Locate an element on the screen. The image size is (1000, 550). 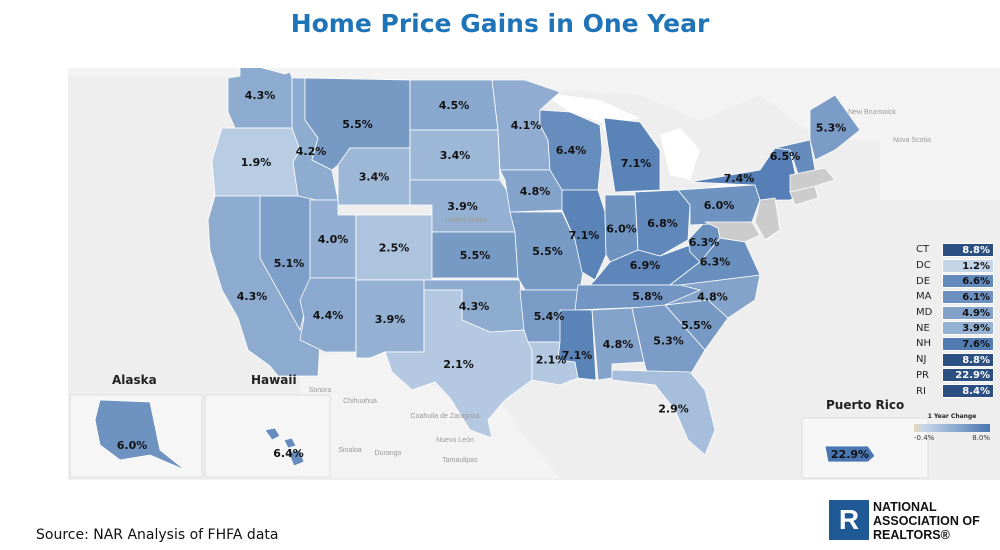
nar-logo-text: NATIONAL ASSOCIATION OF REALTORS® is located at coordinates (926, 521).